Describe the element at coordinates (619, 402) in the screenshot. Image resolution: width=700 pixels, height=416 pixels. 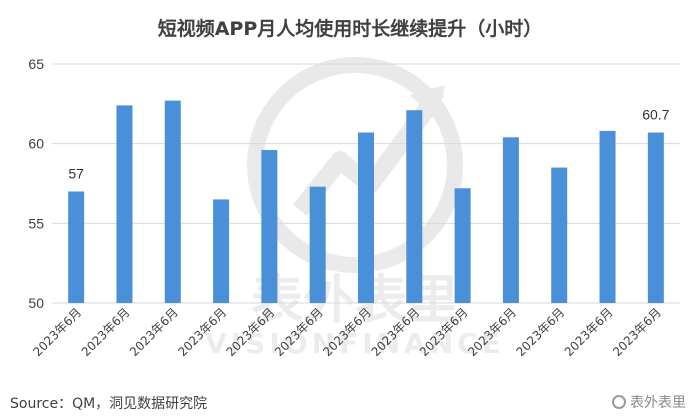
I see `watermark-icon` at that location.